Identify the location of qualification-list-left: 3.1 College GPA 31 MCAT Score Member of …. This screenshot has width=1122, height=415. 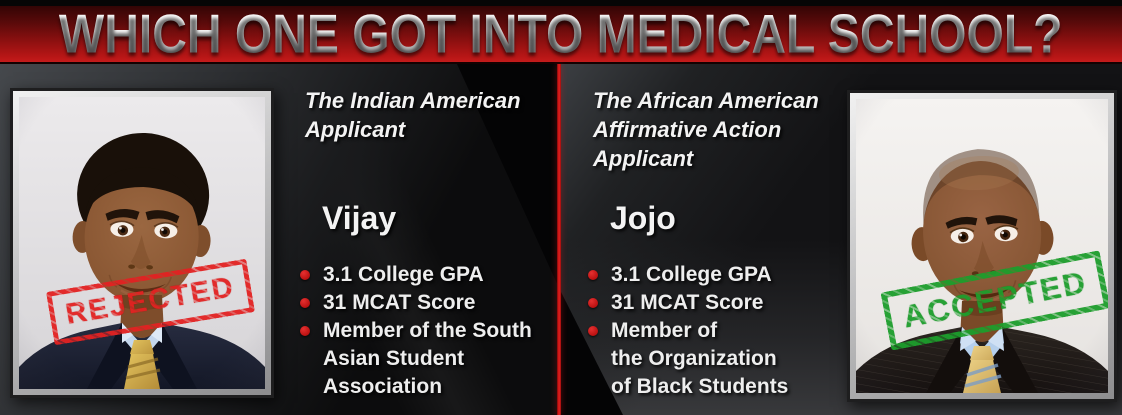
(431, 331).